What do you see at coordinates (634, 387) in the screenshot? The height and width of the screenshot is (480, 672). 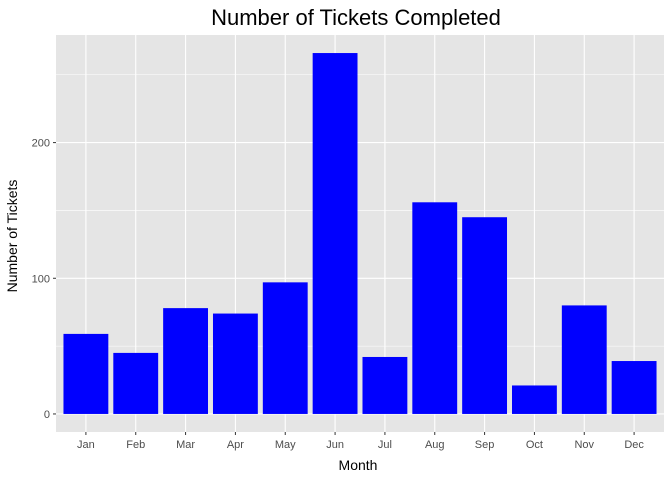 I see `bar-dec` at bounding box center [634, 387].